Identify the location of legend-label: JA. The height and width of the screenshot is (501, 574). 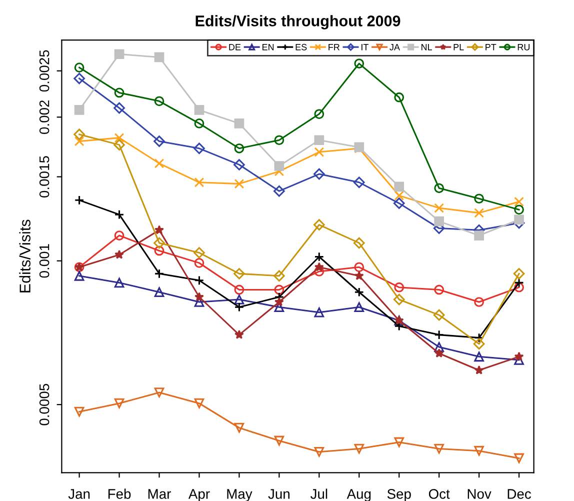
(395, 47).